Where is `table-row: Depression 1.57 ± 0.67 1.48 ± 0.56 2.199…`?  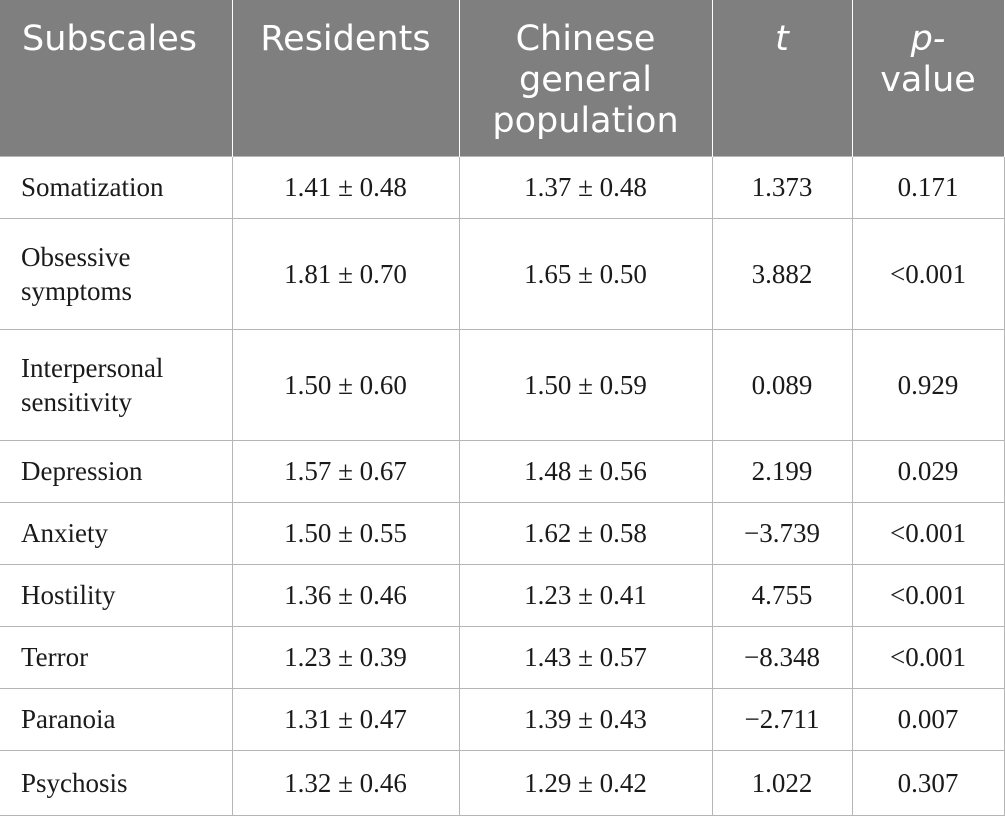
table-row: Depression 1.57 ± 0.67 1.48 ± 0.56 2.199… is located at coordinates (502, 471).